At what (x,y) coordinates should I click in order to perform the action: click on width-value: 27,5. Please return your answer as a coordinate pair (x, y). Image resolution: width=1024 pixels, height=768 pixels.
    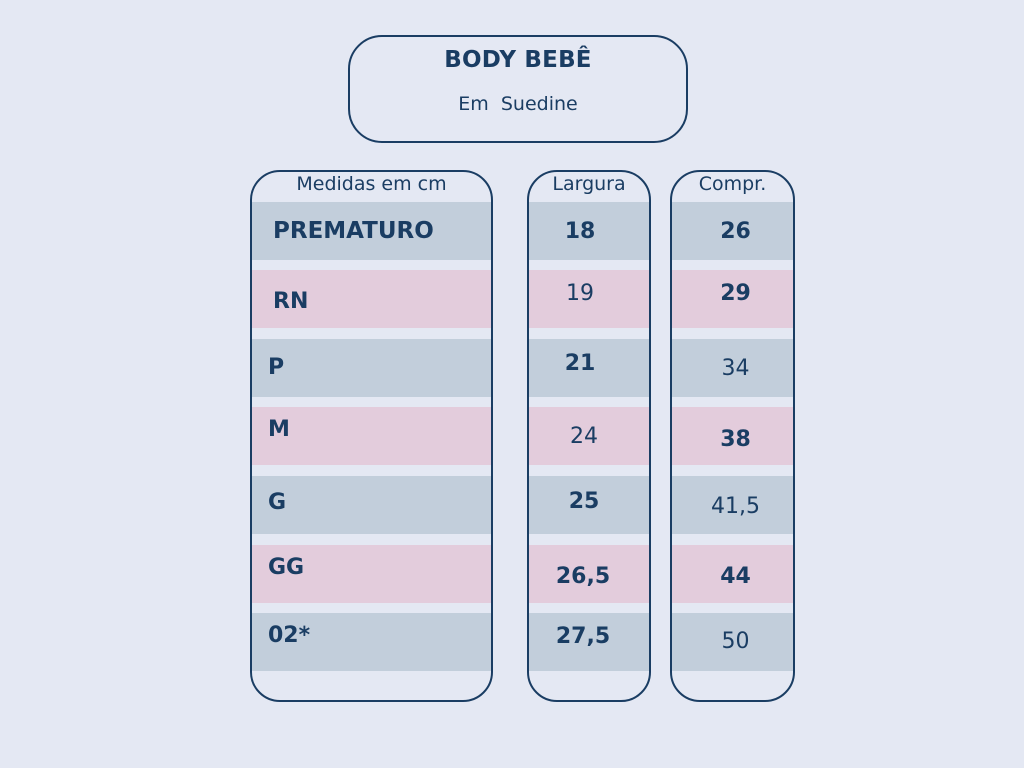
    Looking at the image, I should click on (583, 636).